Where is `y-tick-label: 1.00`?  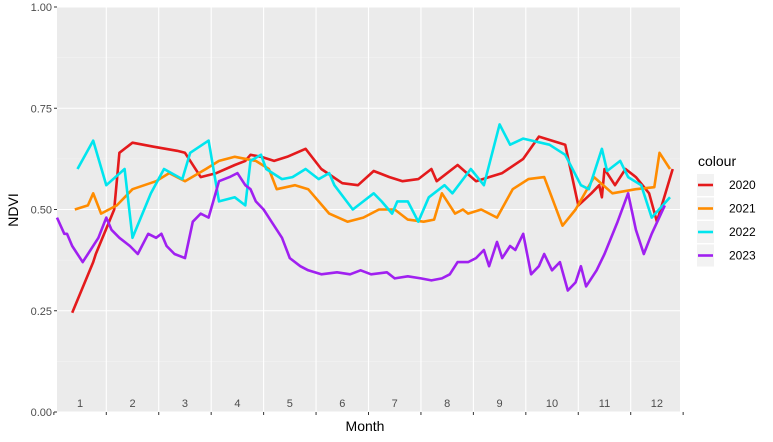
y-tick-label: 1.00 is located at coordinates (41, 8).